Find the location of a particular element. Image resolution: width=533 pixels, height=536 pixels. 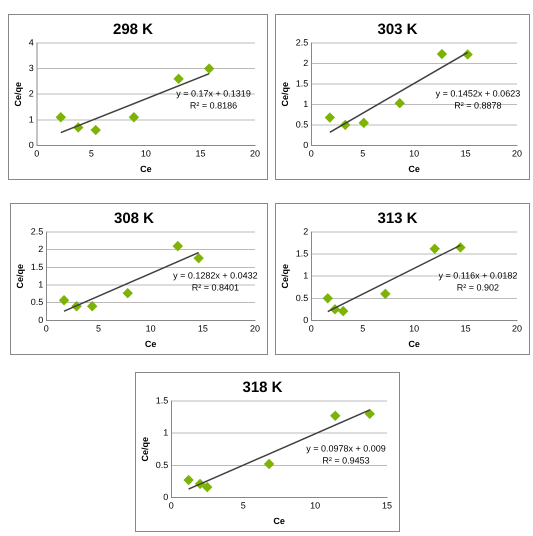

chart-title: 308 K is located at coordinates (134, 219).